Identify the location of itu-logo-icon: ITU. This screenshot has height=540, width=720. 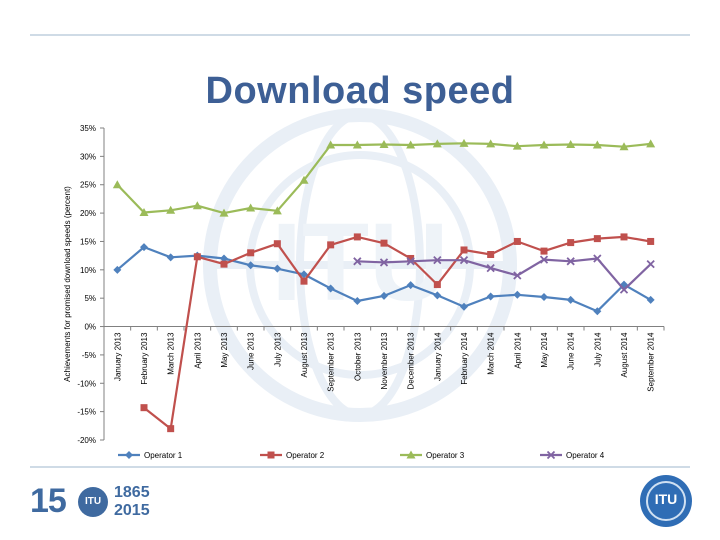
(666, 501).